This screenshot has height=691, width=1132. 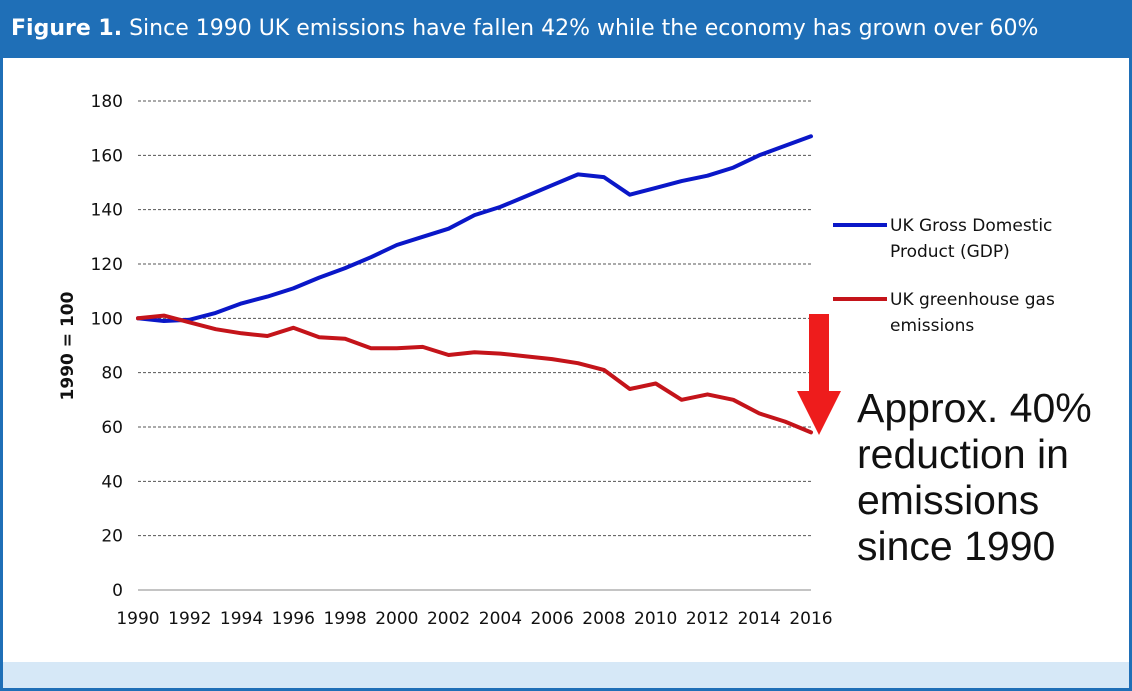 What do you see at coordinates (566, 675) in the screenshot?
I see `footer-band` at bounding box center [566, 675].